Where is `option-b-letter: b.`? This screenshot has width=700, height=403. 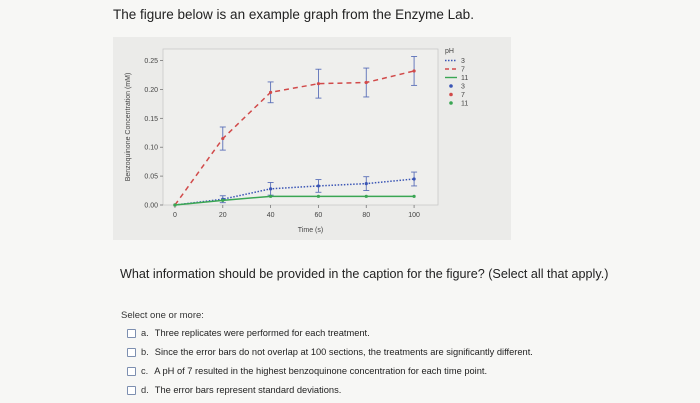 option-b-letter: b. is located at coordinates (145, 352).